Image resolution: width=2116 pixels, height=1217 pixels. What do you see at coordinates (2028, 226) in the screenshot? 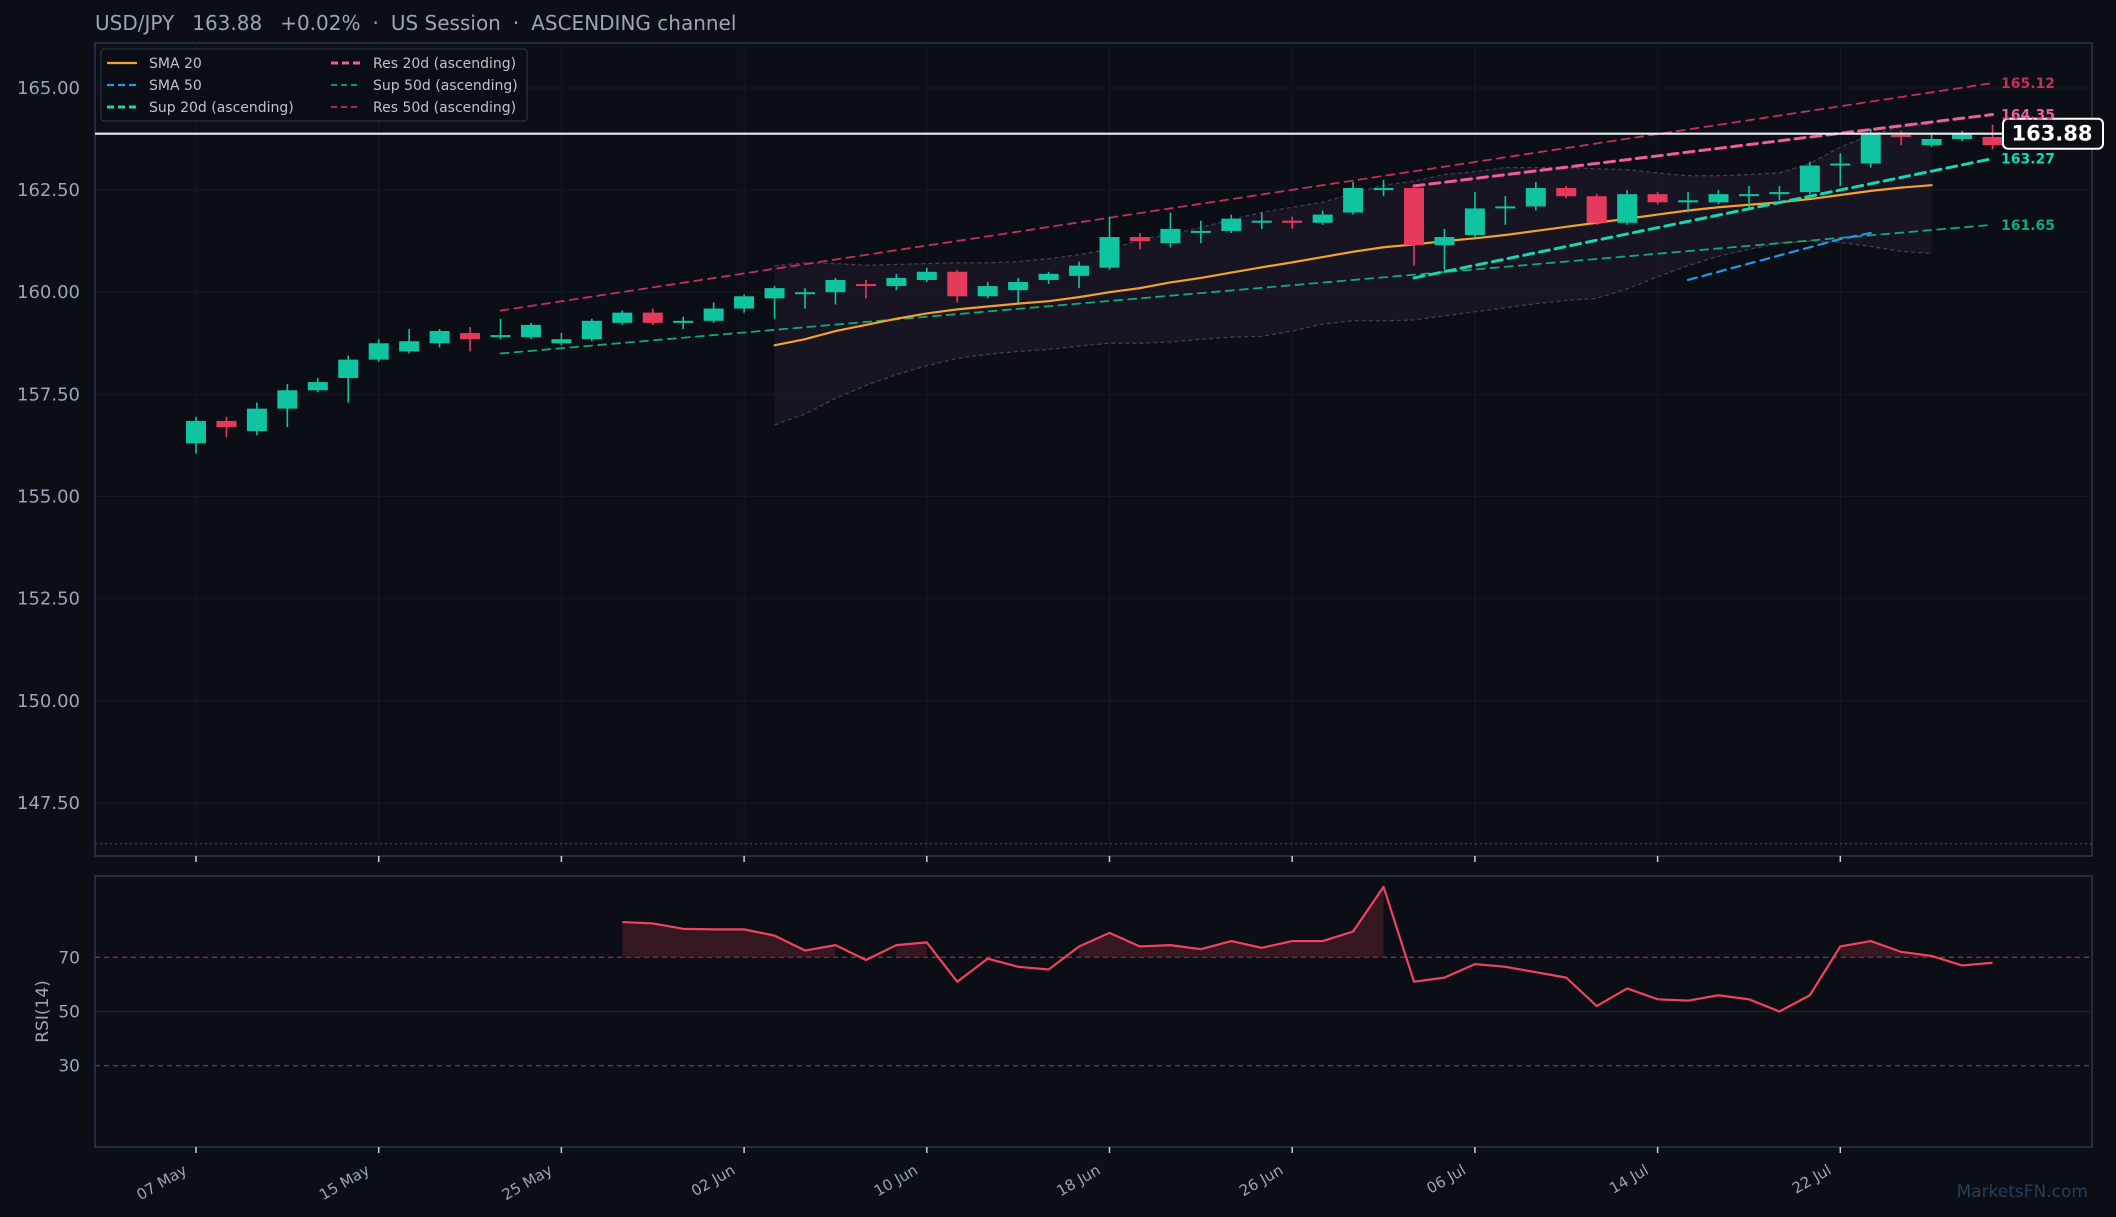
I see `level-label: 161.65` at bounding box center [2028, 226].